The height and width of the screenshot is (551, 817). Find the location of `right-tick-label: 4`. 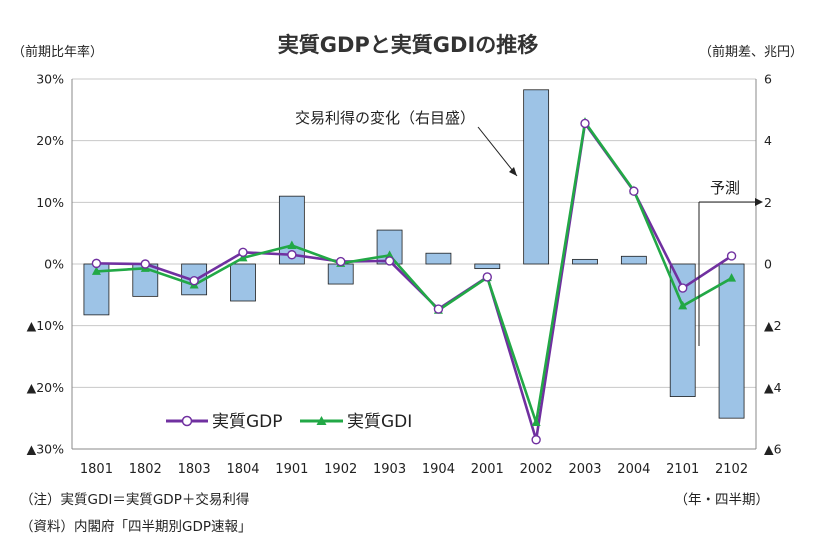

right-tick-label: 4 is located at coordinates (768, 140).